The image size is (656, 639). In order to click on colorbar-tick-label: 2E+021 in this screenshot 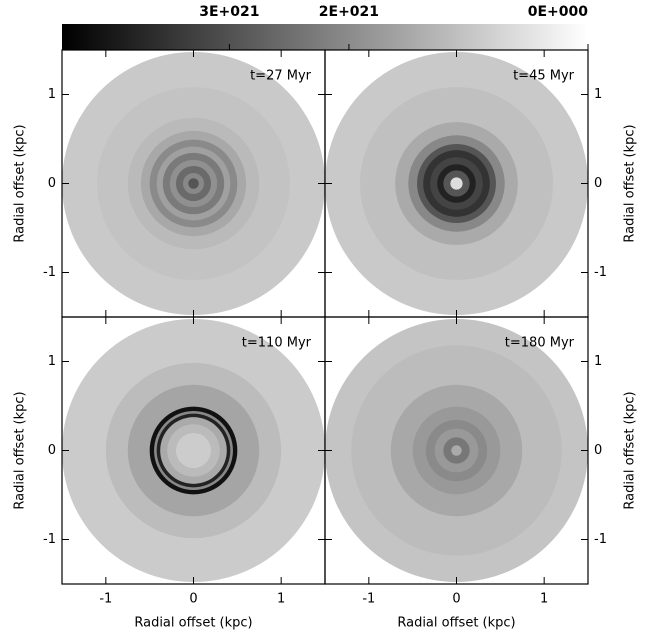, I will do `click(349, 12)`.